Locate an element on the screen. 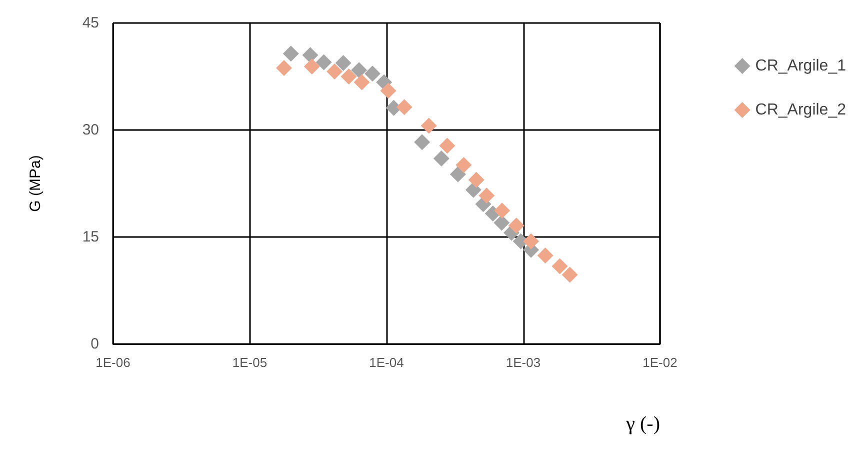 The image size is (861, 455). y-axis-title: G (MPa) is located at coordinates (35, 183).